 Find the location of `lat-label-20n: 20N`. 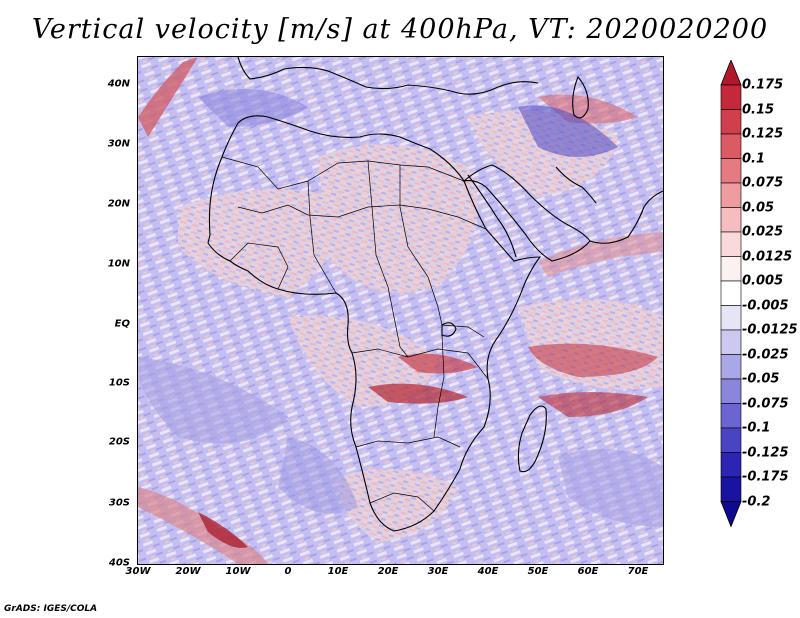

lat-label-20n: 20N is located at coordinates (118, 204).